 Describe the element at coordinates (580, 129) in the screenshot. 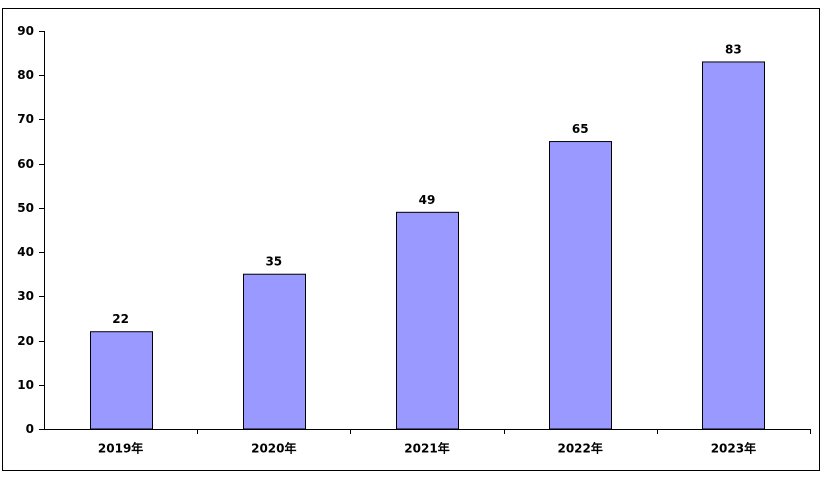

I see `data-label: 65` at that location.